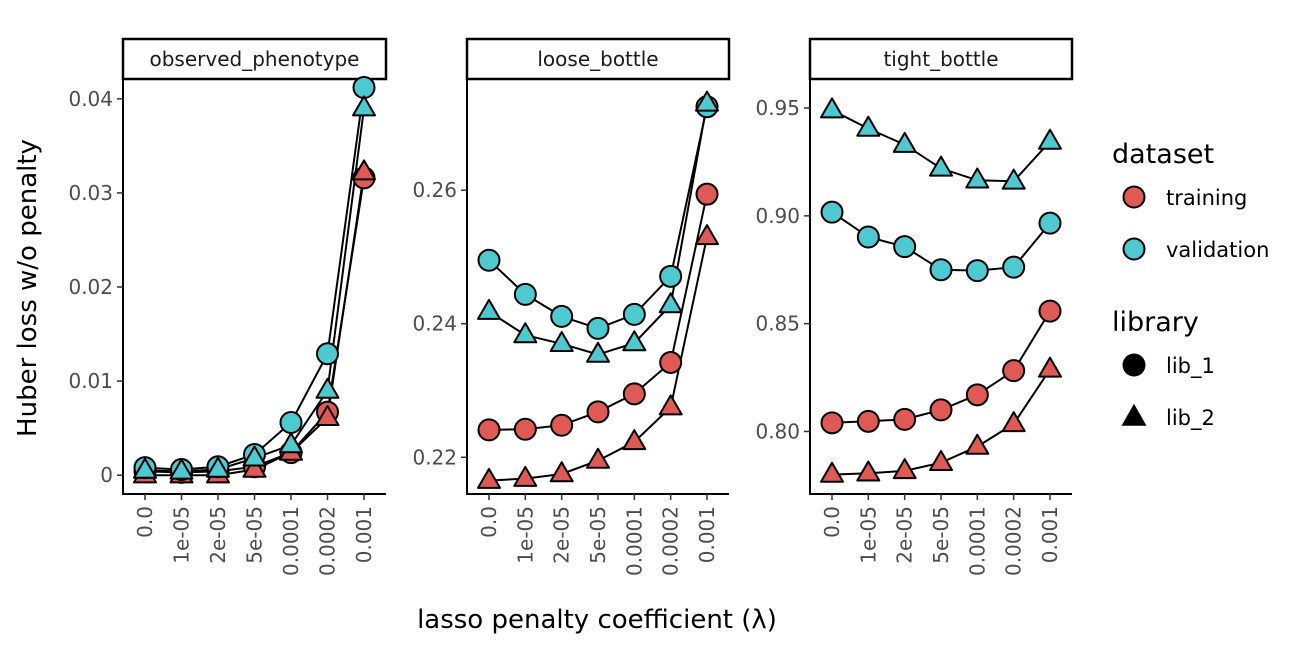  I want to click on legend-key-training, so click(1134, 197).